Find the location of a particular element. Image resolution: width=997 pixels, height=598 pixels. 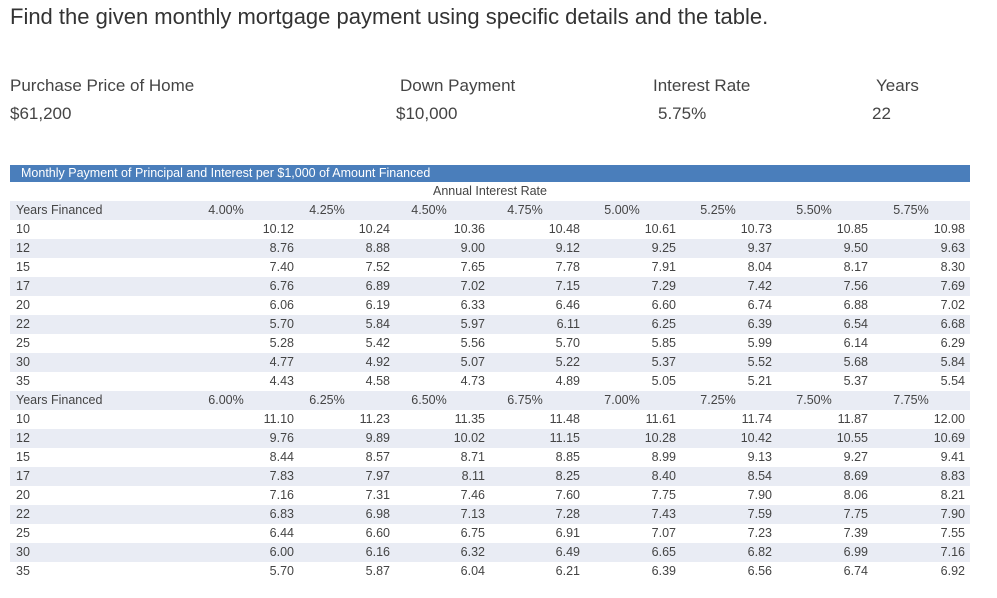

rate-header-cell: 6.50% is located at coordinates (429, 400).